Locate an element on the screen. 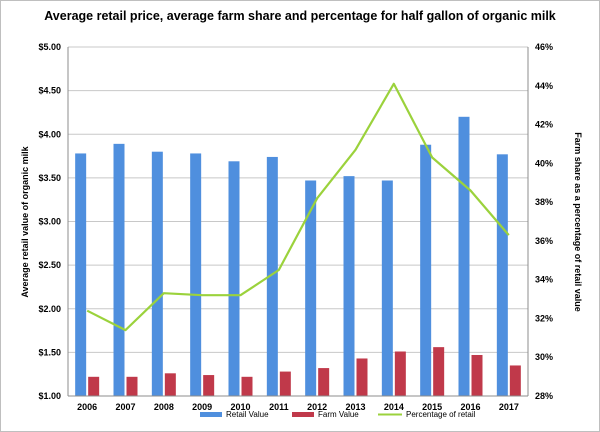 Image resolution: width=600 pixels, height=432 pixels. legend-farm-value-swatch is located at coordinates (303, 414).